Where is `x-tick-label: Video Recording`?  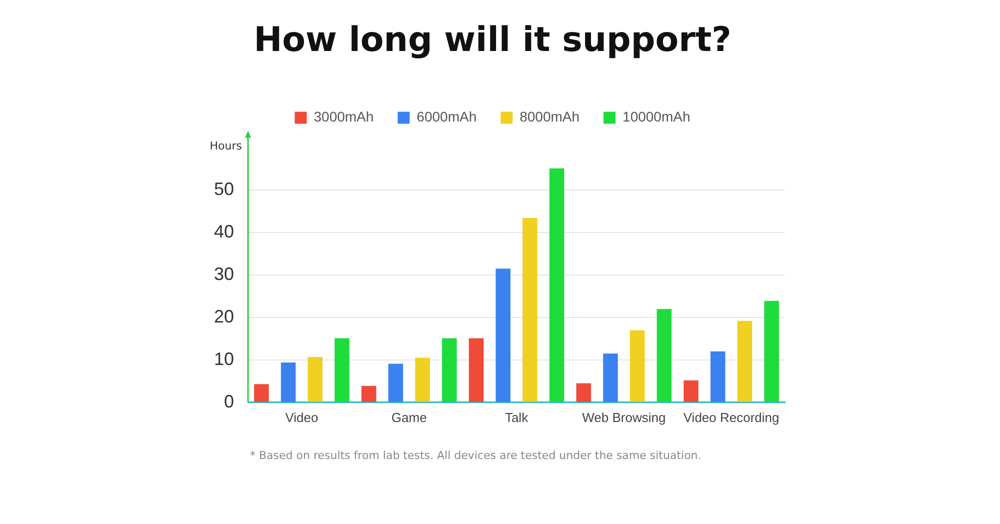 x-tick-label: Video Recording is located at coordinates (731, 417).